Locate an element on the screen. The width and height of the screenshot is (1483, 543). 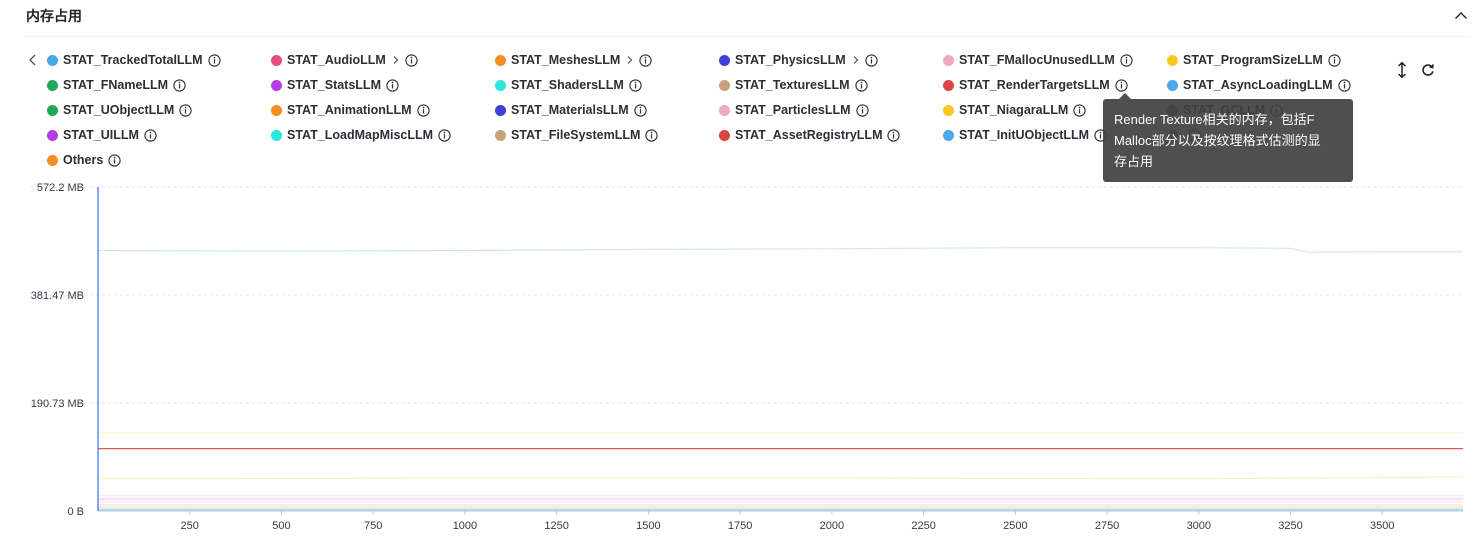
x-tick-label: 2500 is located at coordinates (1015, 526).